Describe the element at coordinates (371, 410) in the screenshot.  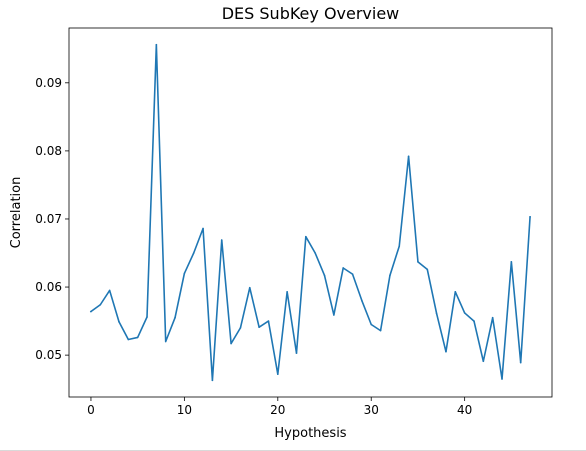
I see `x-tick-label: 30` at that location.